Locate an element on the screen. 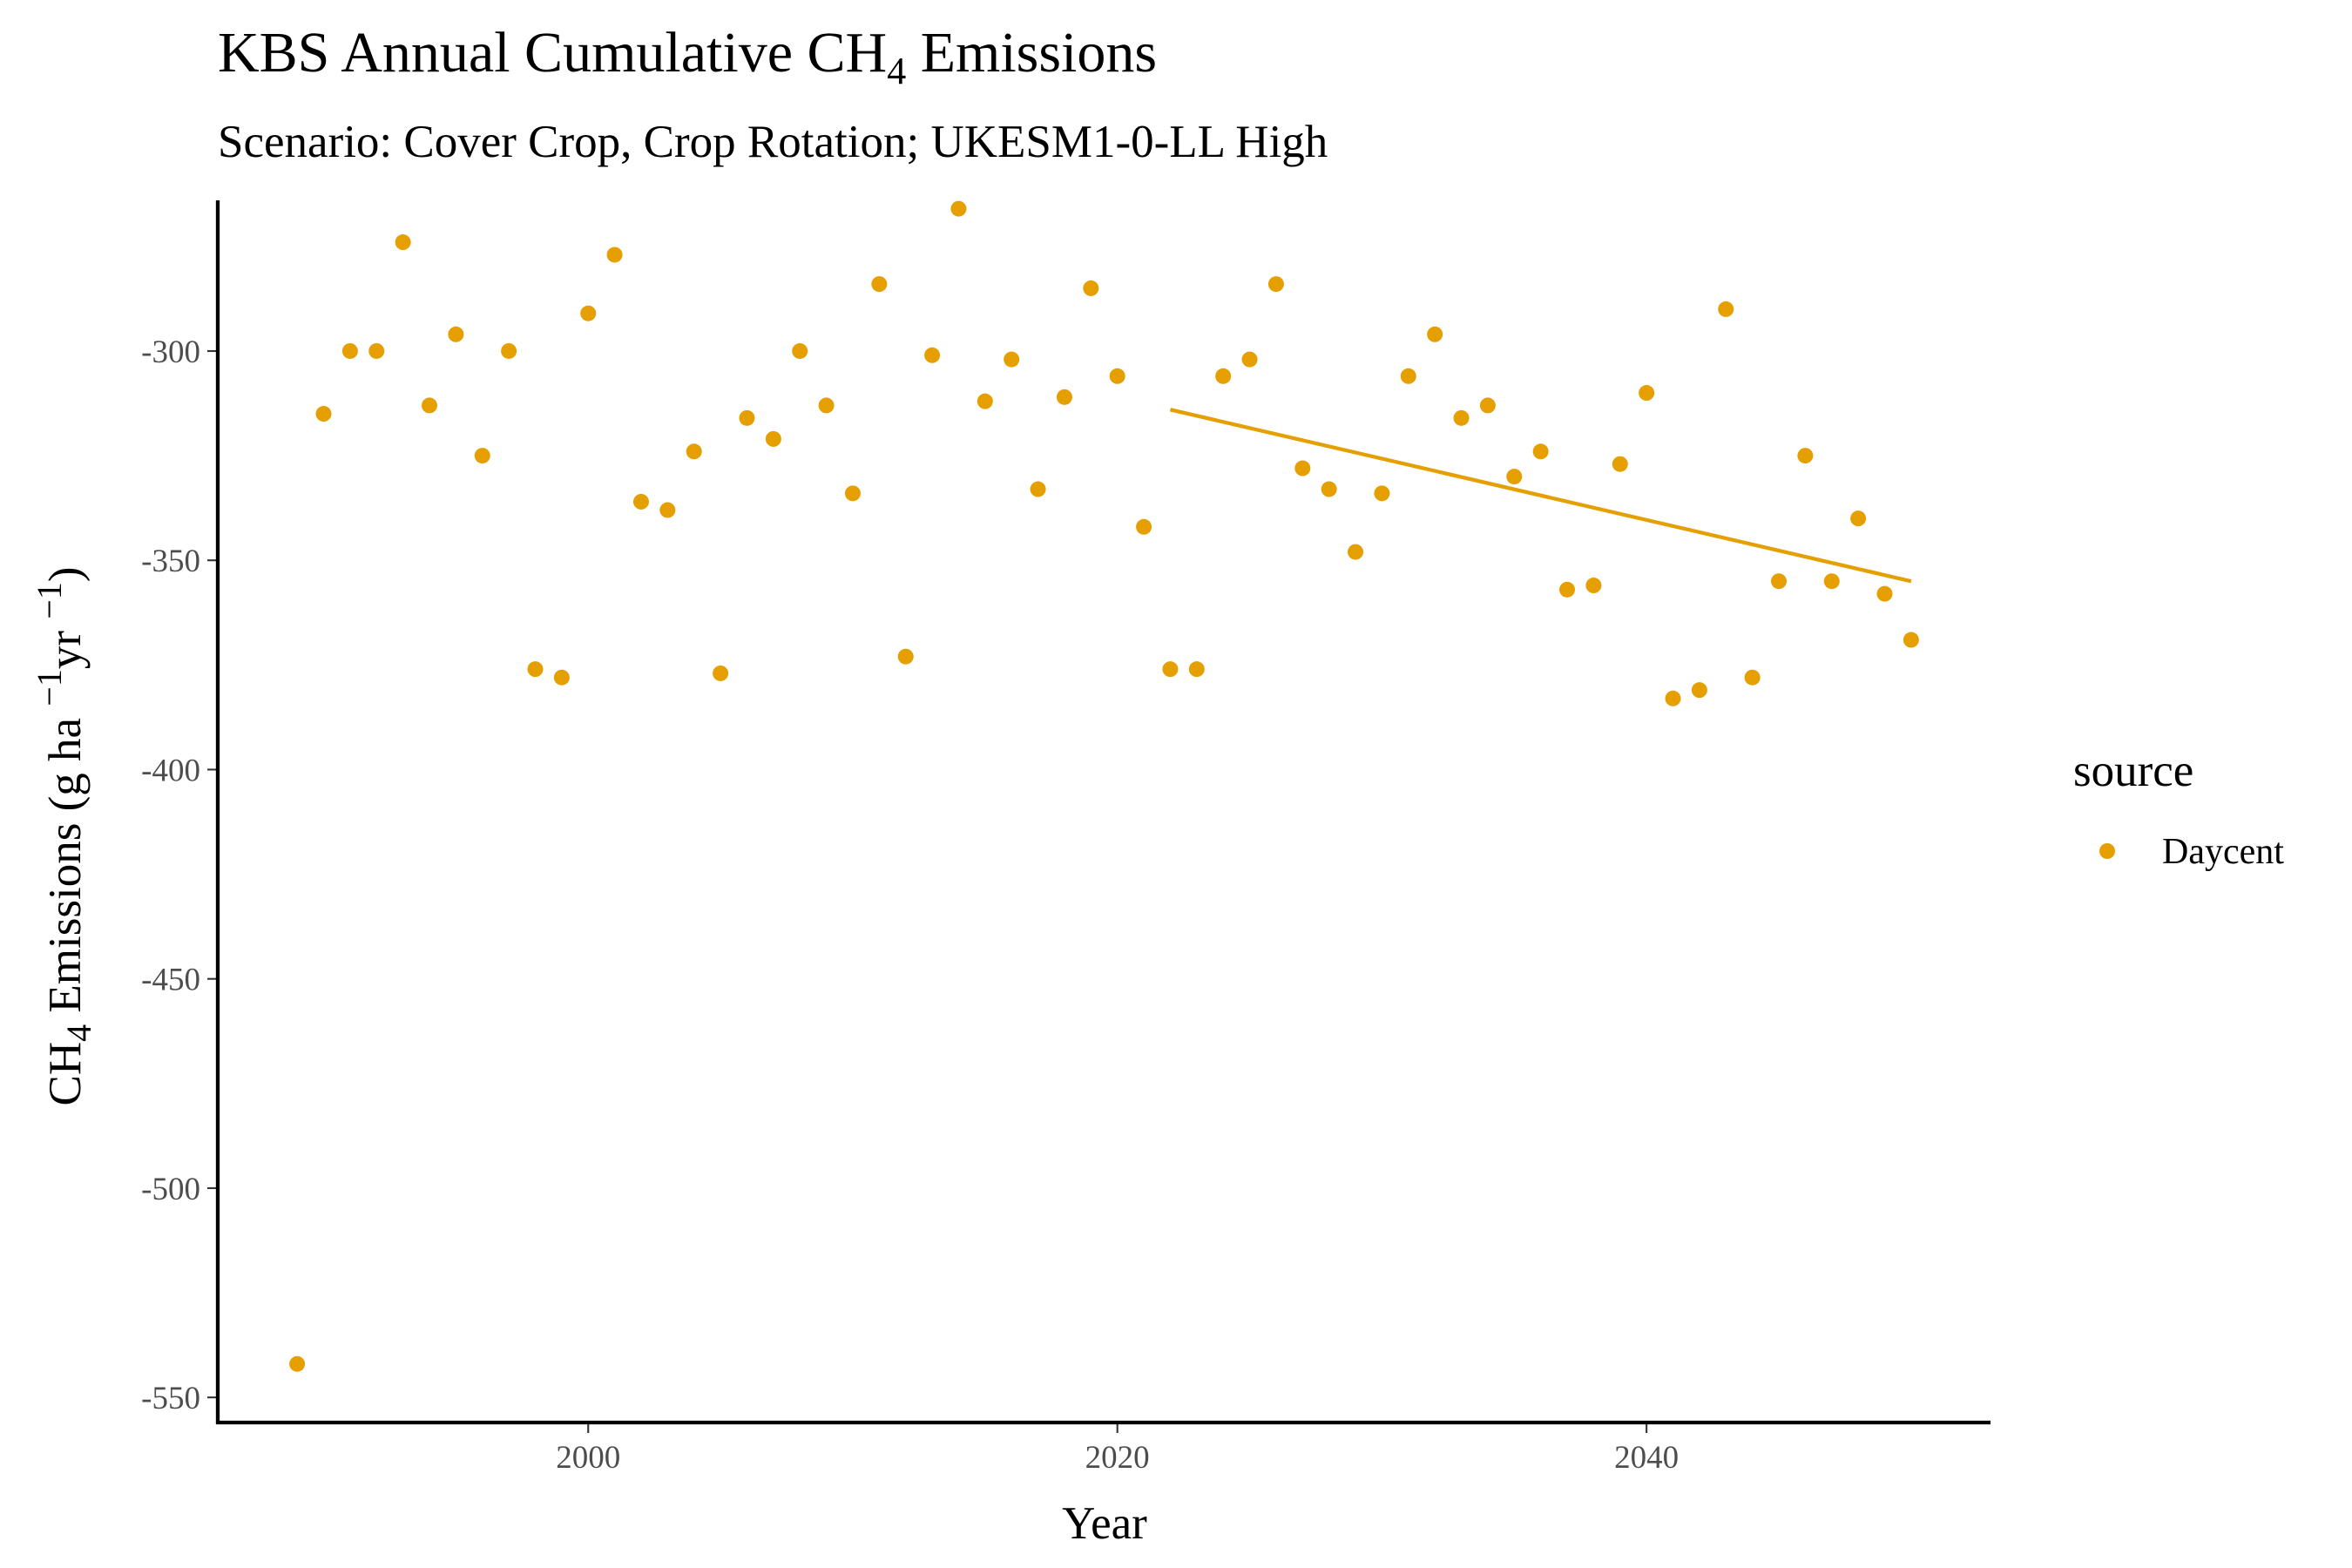 The width and height of the screenshot is (2352, 1568). y-tick-label: -450 is located at coordinates (170, 980).